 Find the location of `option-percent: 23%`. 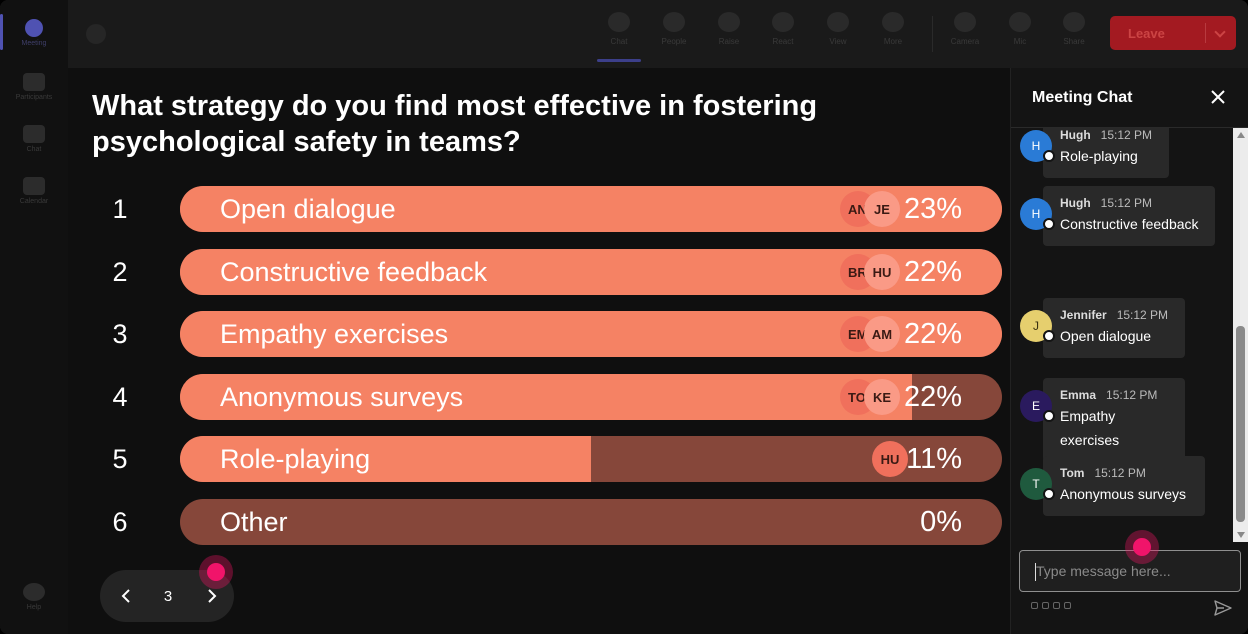

option-percent: 23% is located at coordinates (932, 208).